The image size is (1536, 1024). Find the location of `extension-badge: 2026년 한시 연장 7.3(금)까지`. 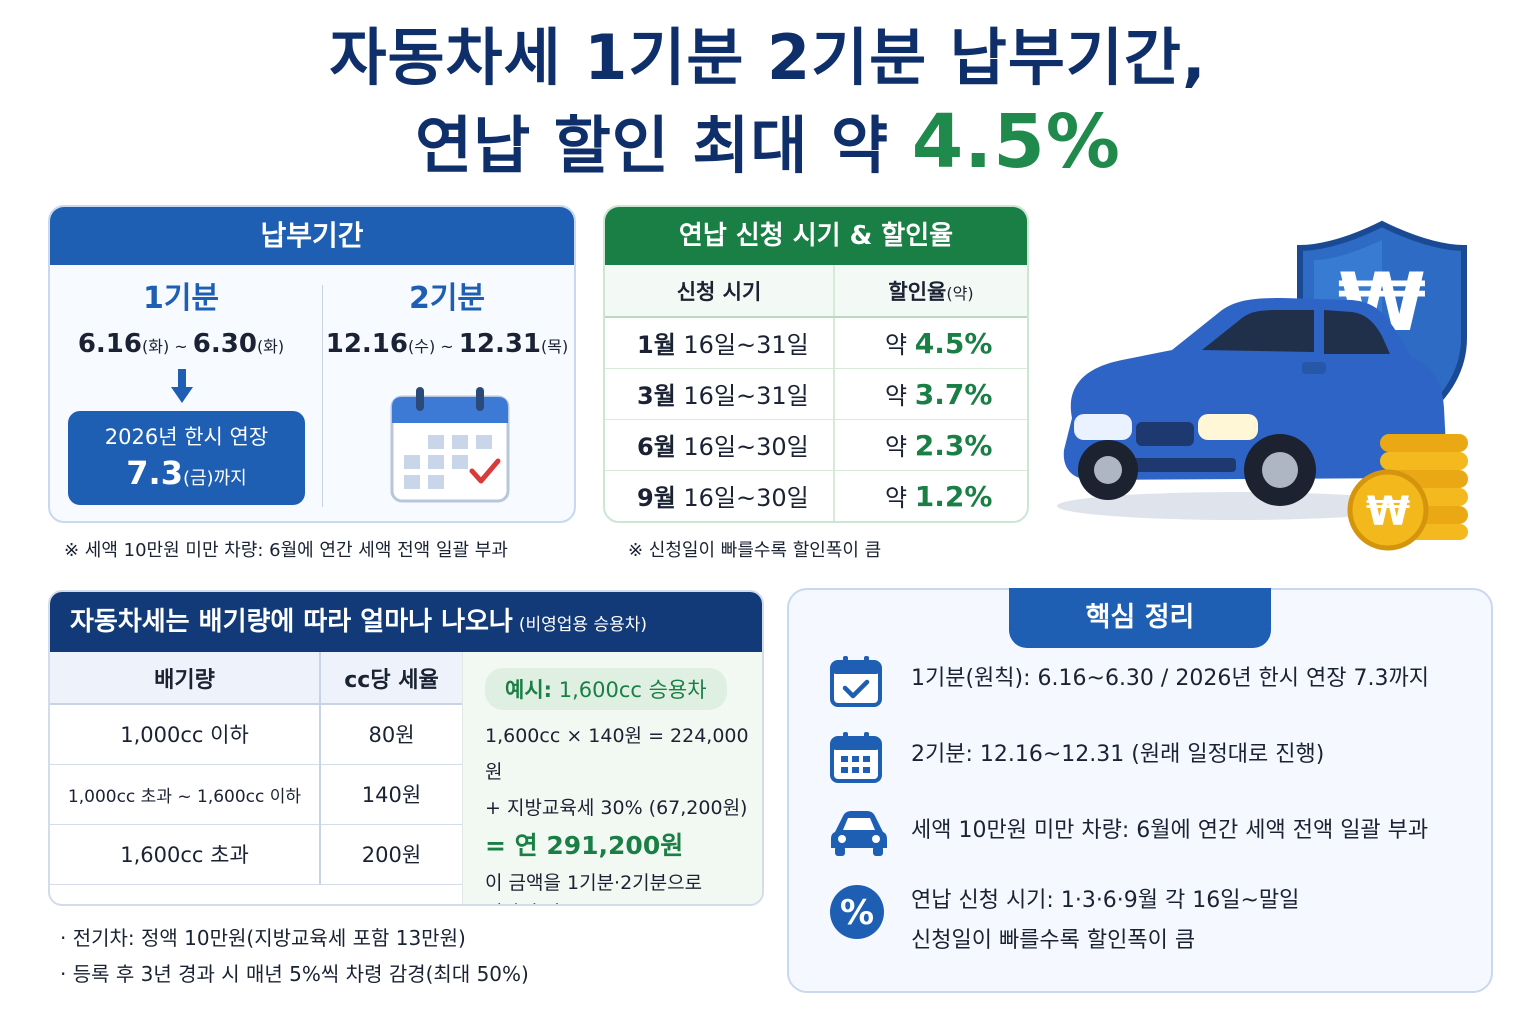

extension-badge: 2026년 한시 연장 7.3(금)까지 is located at coordinates (186, 458).